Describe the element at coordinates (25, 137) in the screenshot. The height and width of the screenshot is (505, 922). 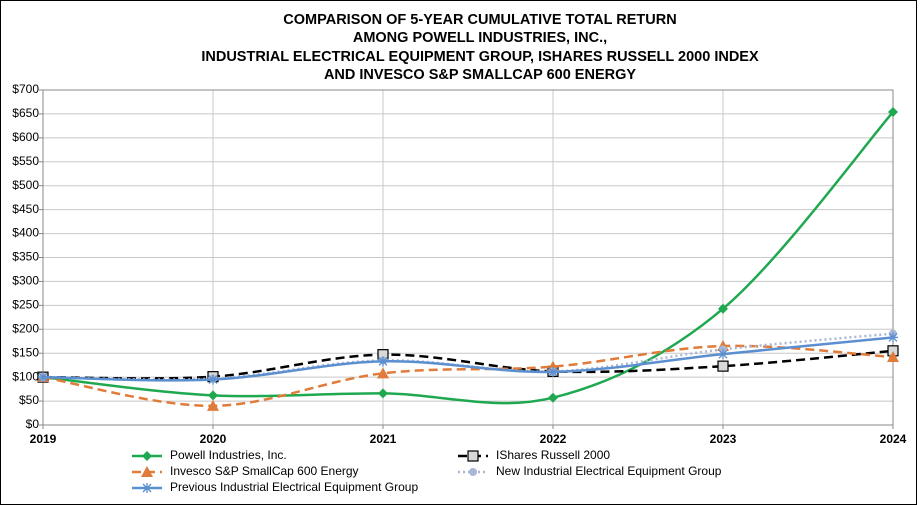
I see `y-tick-label: $600` at that location.